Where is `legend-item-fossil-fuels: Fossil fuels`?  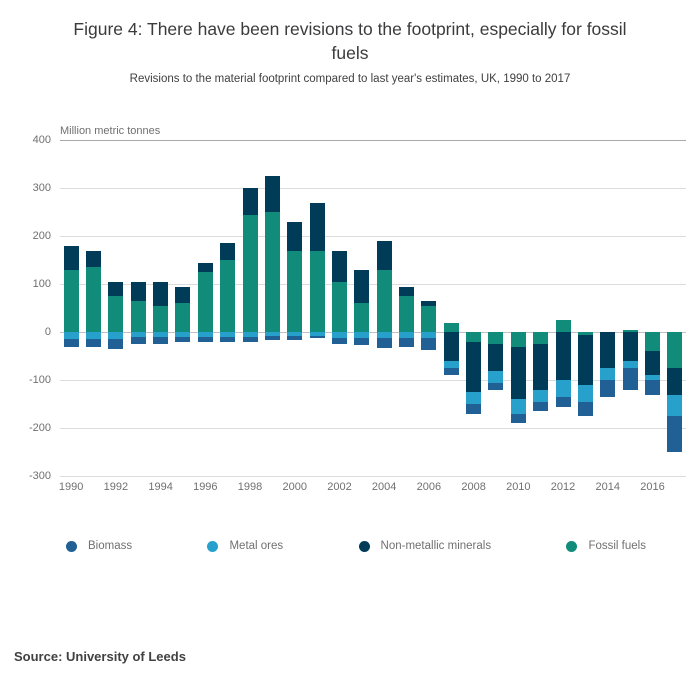
legend-item-fossil-fuels: Fossil fuels is located at coordinates (606, 546).